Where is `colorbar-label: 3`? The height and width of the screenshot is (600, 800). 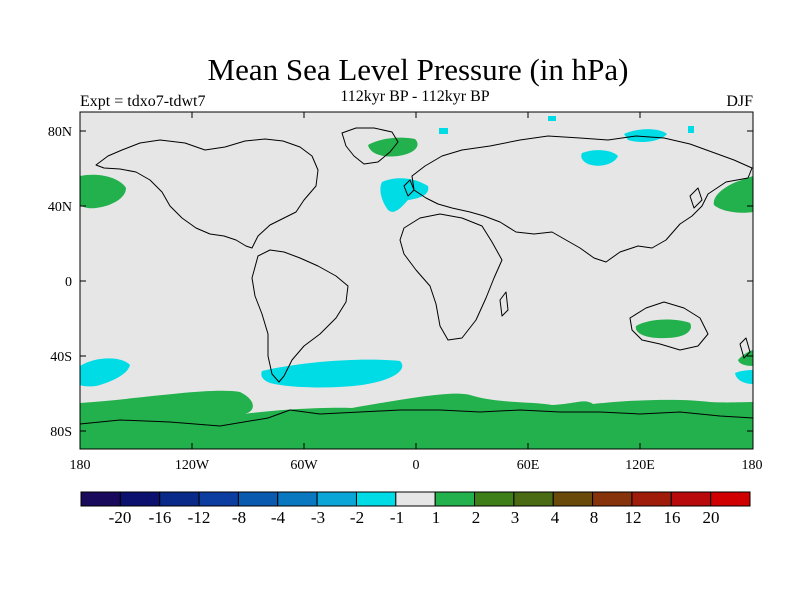
colorbar-label: 3 is located at coordinates (515, 517).